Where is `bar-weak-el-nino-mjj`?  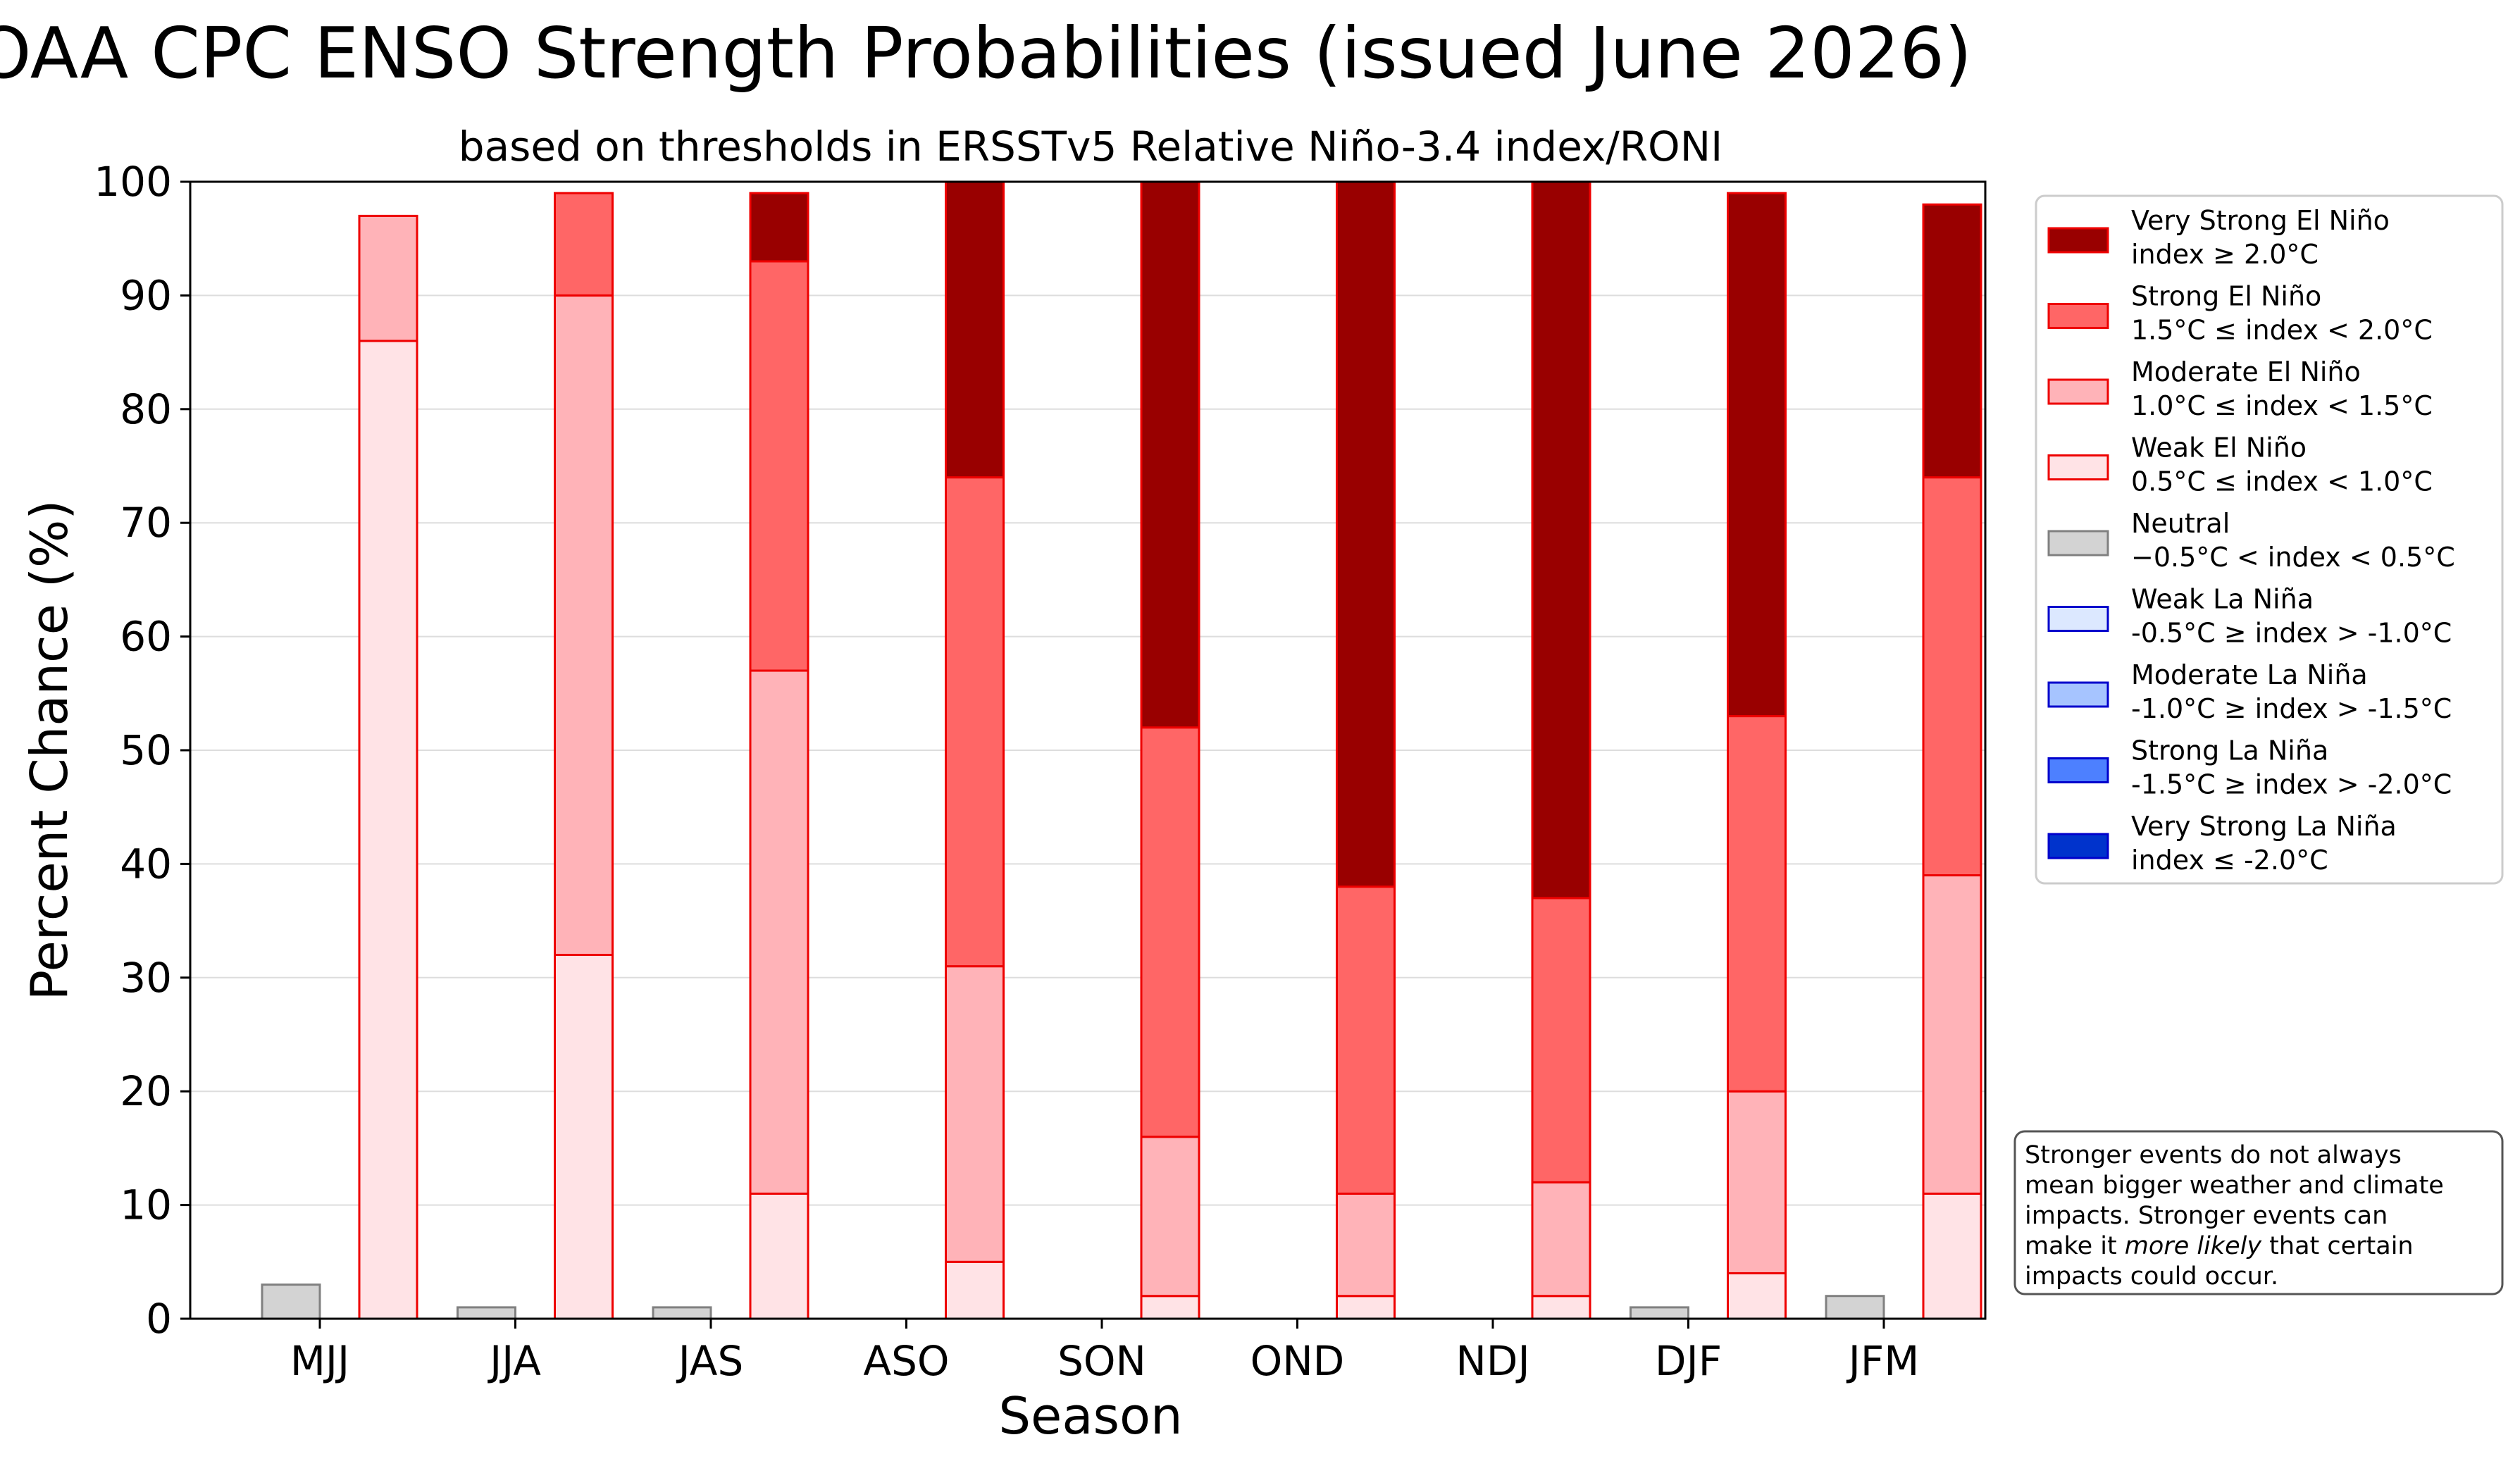 bar-weak-el-nino-mjj is located at coordinates (388, 830).